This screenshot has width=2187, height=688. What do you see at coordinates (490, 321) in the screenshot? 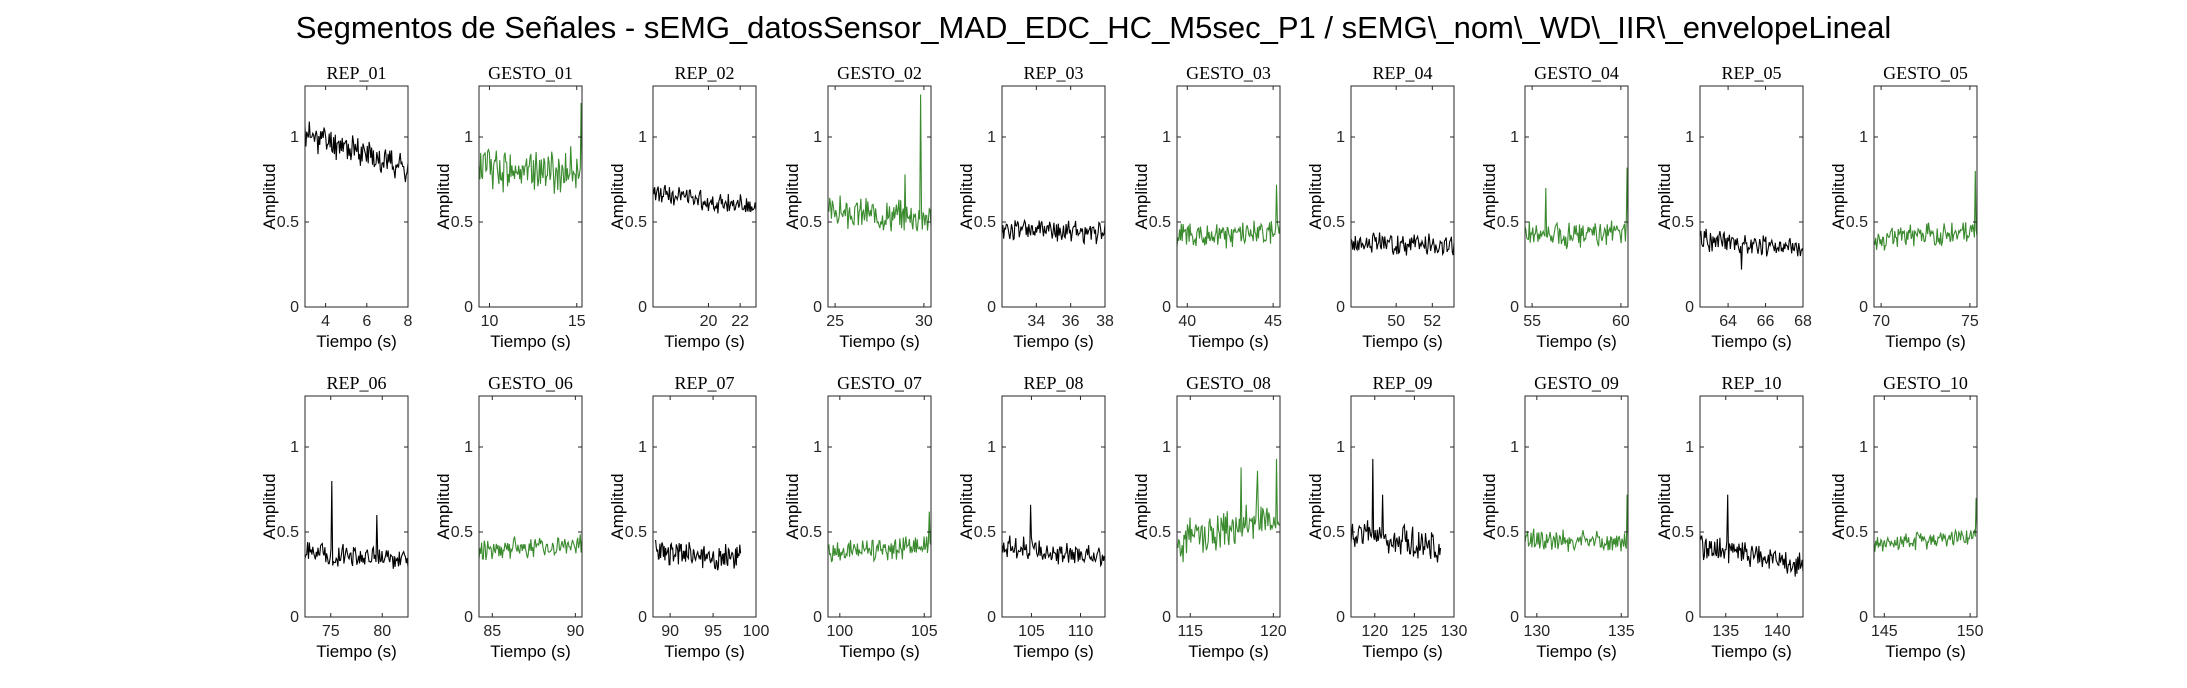
I see `x-tick-label: 10` at bounding box center [490, 321].